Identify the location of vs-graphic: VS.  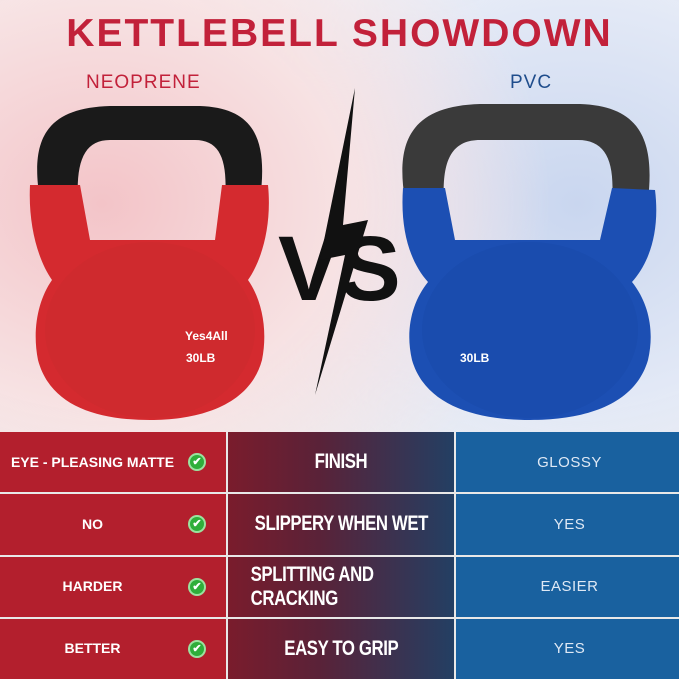
(339, 241).